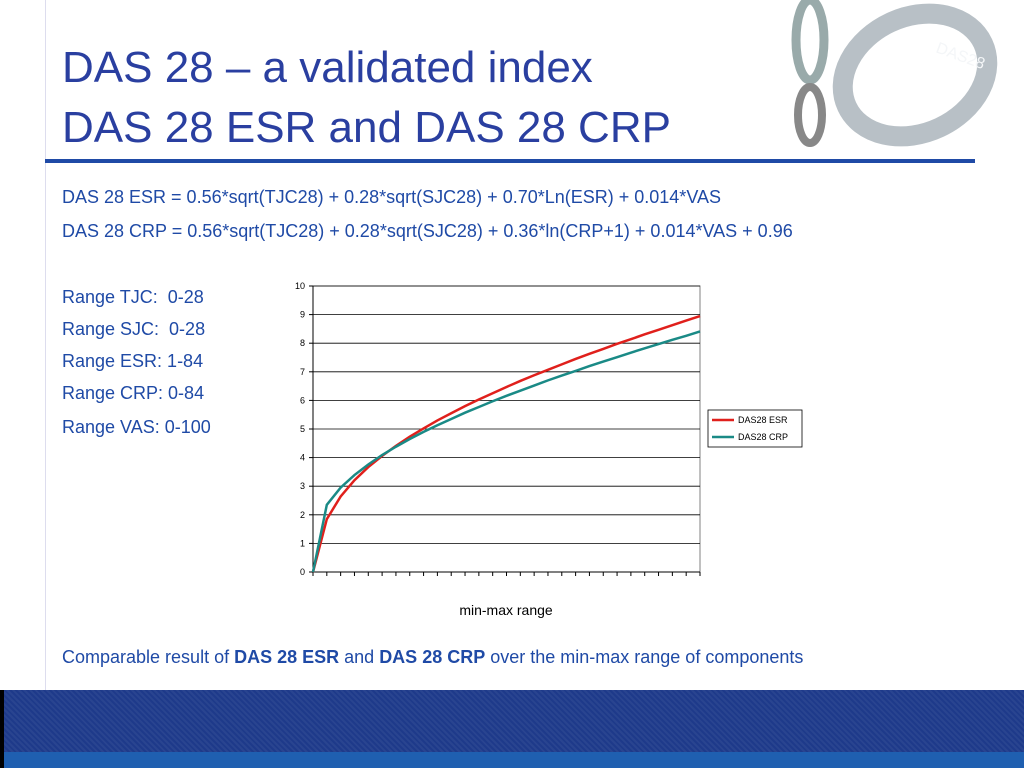 The height and width of the screenshot is (768, 1024). Describe the element at coordinates (133, 361) in the screenshot. I see `range: Range ESR: 1-84` at that location.